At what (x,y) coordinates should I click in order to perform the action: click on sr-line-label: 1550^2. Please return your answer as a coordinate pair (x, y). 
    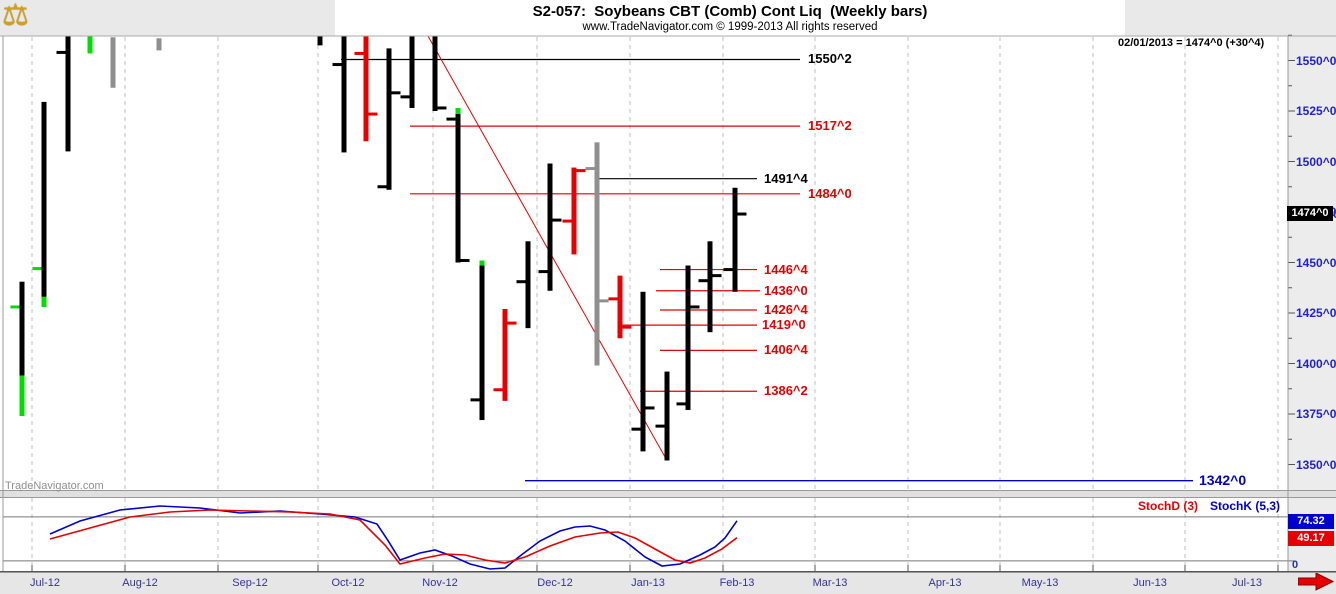
    Looking at the image, I should click on (830, 59).